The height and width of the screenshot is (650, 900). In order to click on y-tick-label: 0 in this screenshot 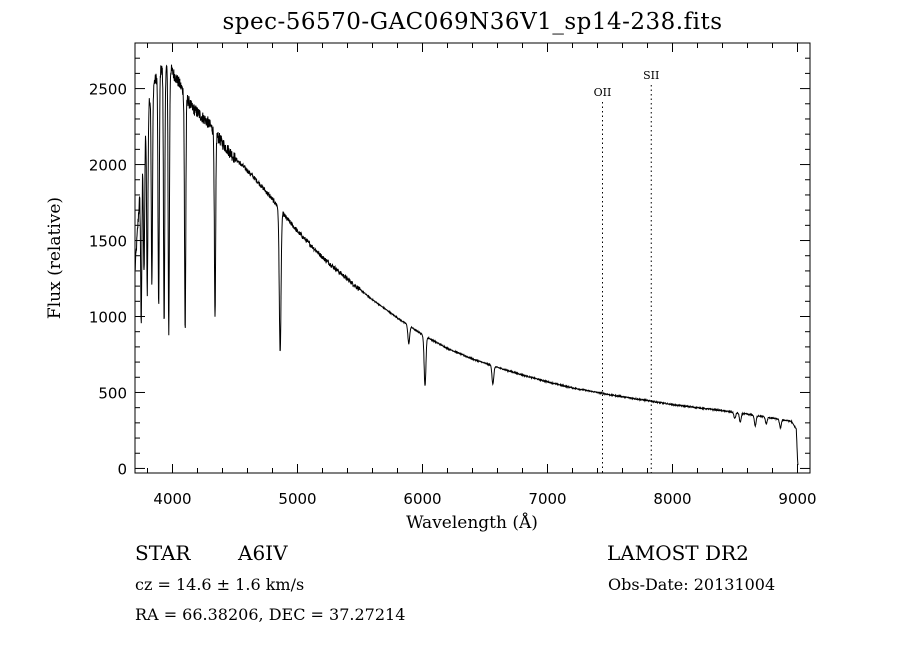, I will do `click(122, 469)`.